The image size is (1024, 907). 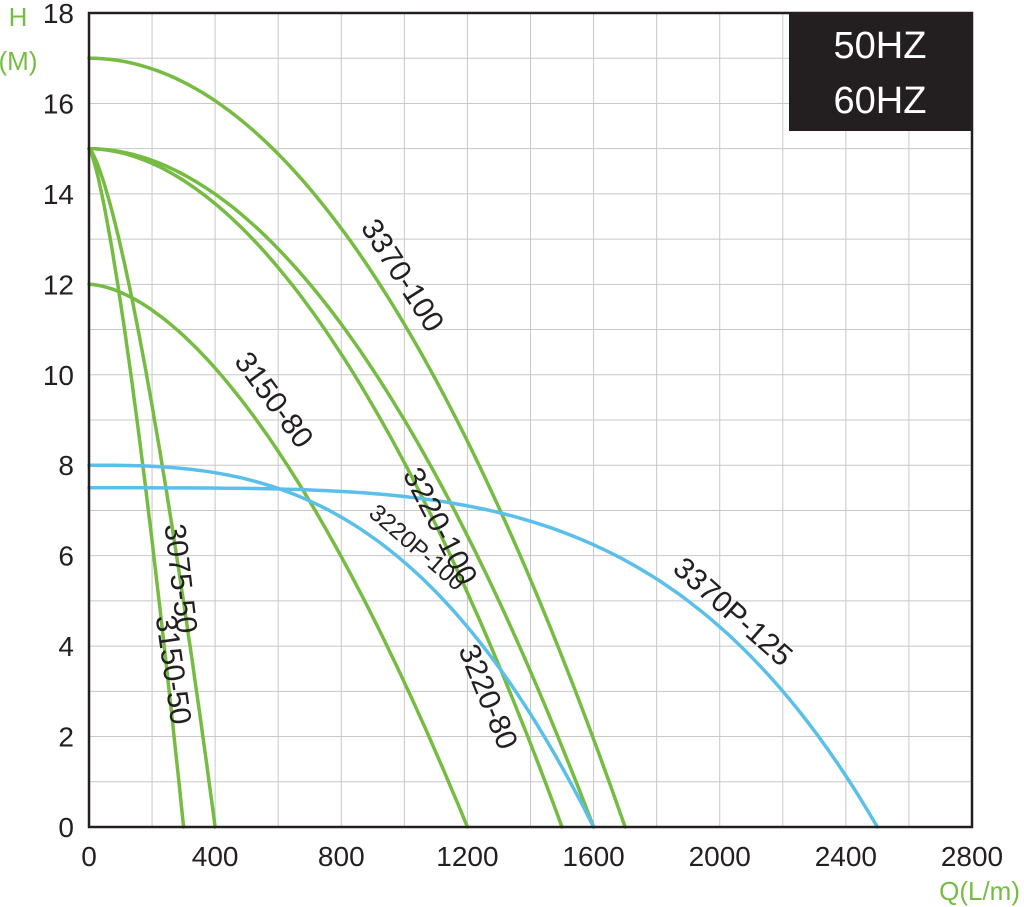 I want to click on y-axis-title-unit: (M), so click(x=18, y=61).